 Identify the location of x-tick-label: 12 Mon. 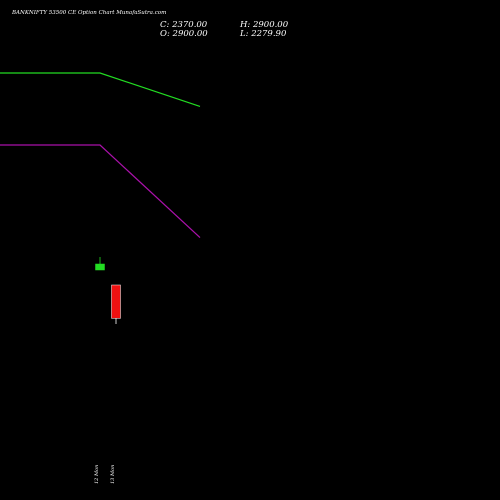
(97, 474).